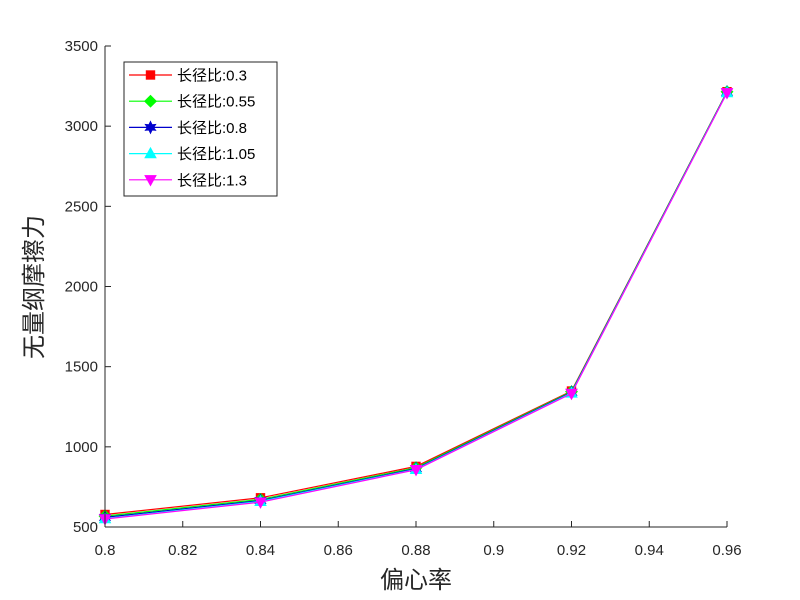 The width and height of the screenshot is (800, 600). I want to click on legend-entry: 长径比:0.55, so click(192, 102).